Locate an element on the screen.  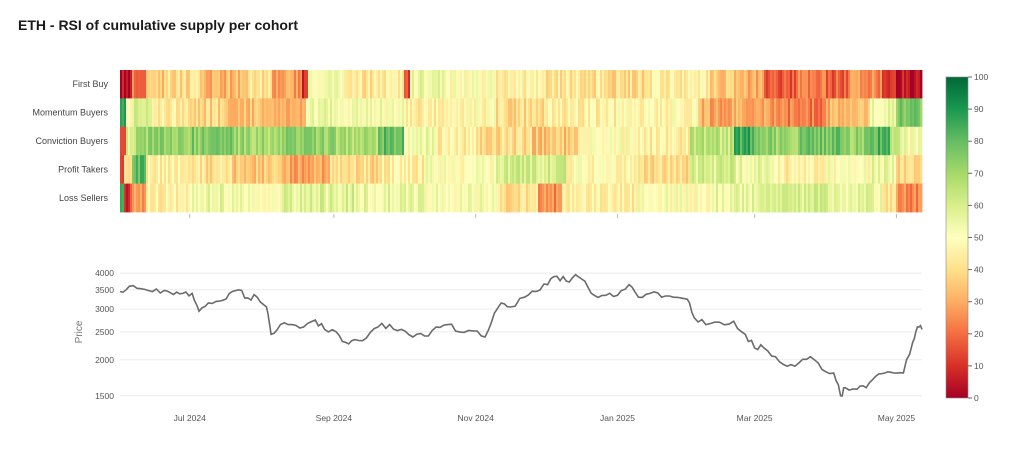
price-x-tick-label: Jul 2024 is located at coordinates (190, 418).